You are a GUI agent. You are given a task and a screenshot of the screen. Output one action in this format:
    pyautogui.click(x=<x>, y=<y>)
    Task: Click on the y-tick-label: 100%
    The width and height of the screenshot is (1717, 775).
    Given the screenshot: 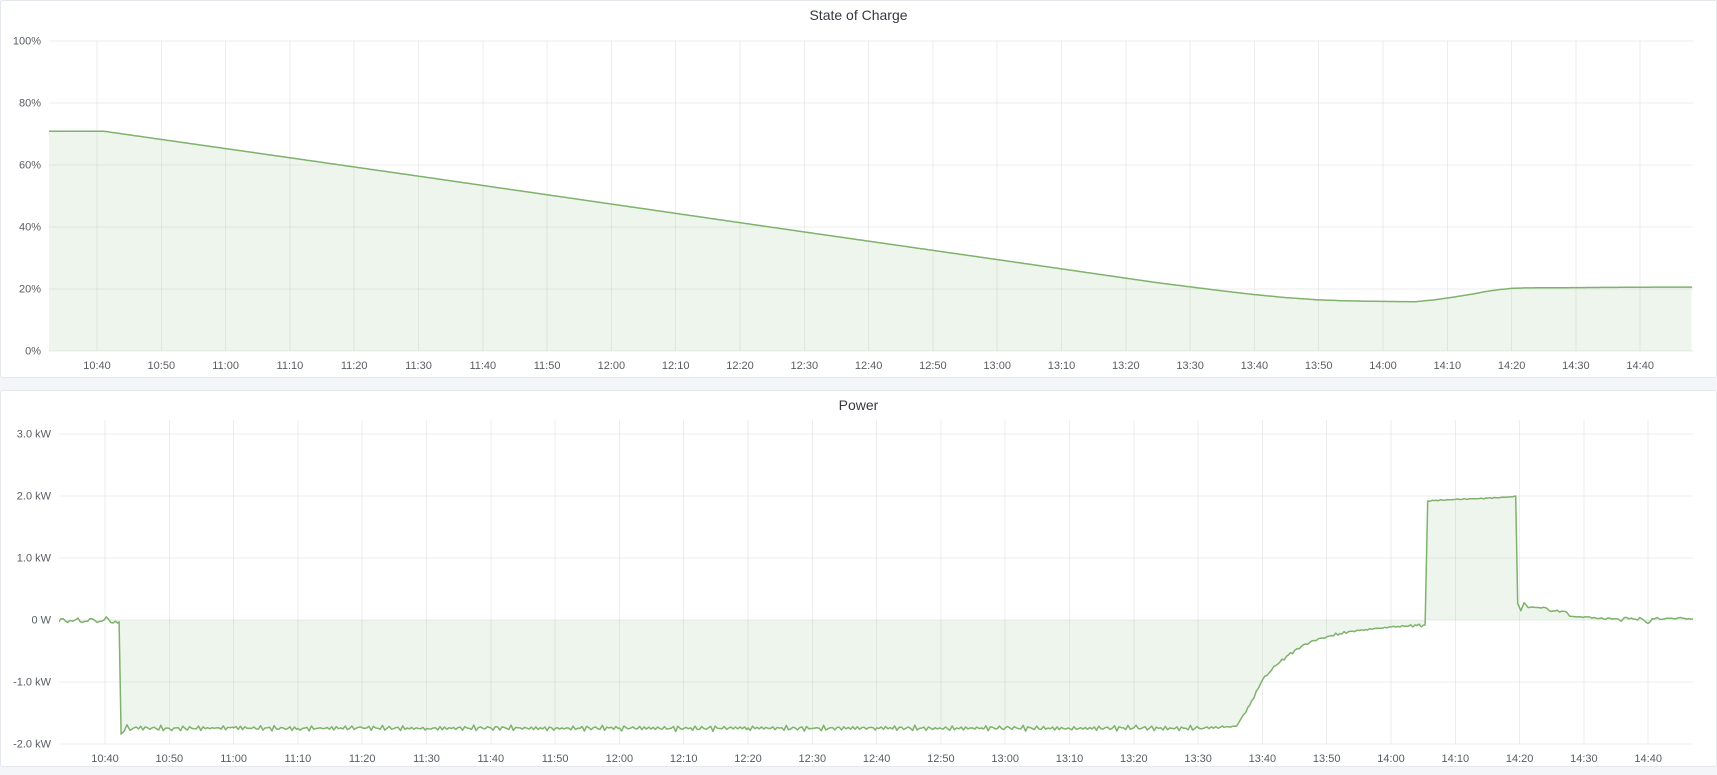 What is the action you would take?
    pyautogui.click(x=27, y=42)
    